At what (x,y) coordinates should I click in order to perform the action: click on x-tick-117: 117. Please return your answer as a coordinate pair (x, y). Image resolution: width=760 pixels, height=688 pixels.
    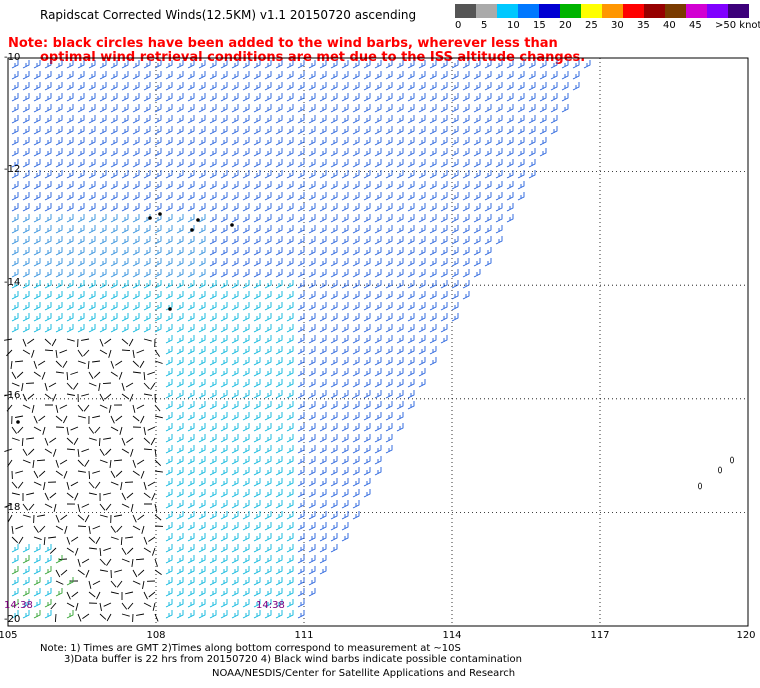
    Looking at the image, I should click on (600, 635).